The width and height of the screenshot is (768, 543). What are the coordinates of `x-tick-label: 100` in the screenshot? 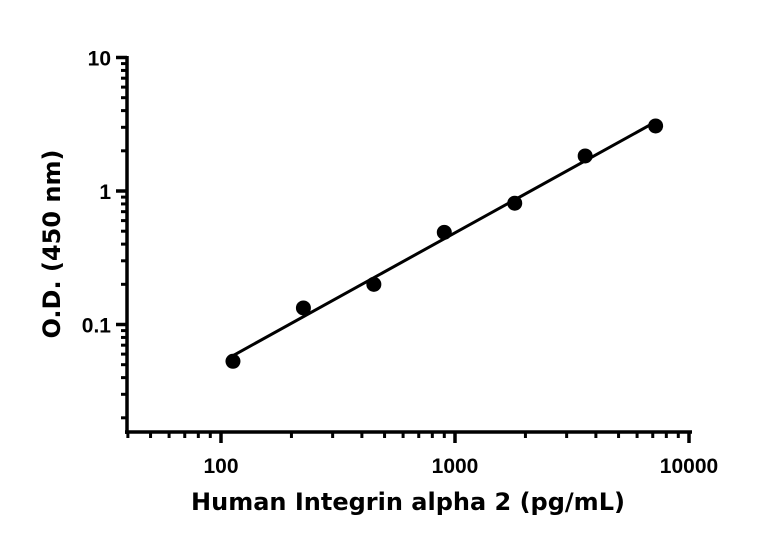 It's located at (220, 466).